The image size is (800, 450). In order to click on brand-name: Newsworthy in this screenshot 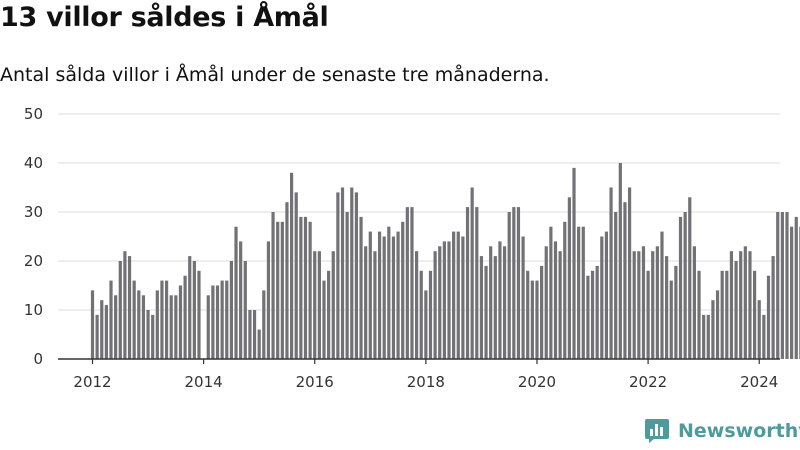, I will do `click(739, 431)`.